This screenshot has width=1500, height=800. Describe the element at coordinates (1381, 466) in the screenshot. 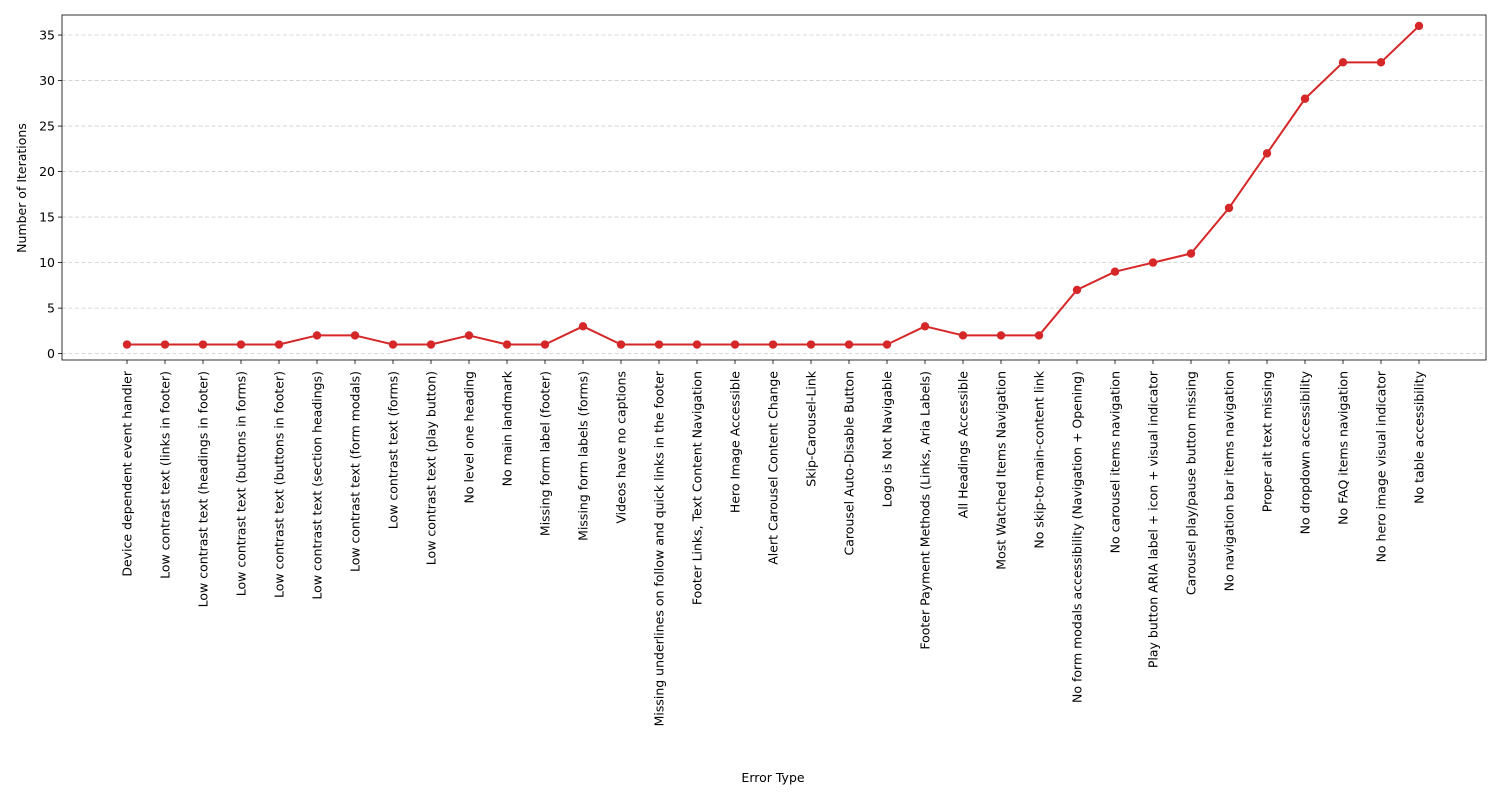

I see `x-tick-label: No hero image visual indicator` at that location.